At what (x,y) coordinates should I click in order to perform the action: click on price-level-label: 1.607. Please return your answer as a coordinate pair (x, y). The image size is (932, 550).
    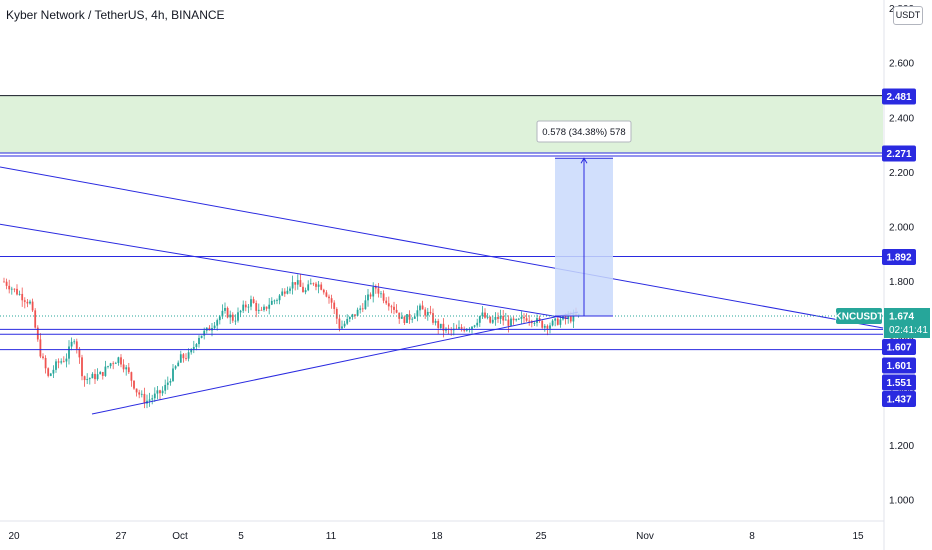
    Looking at the image, I should click on (898, 348).